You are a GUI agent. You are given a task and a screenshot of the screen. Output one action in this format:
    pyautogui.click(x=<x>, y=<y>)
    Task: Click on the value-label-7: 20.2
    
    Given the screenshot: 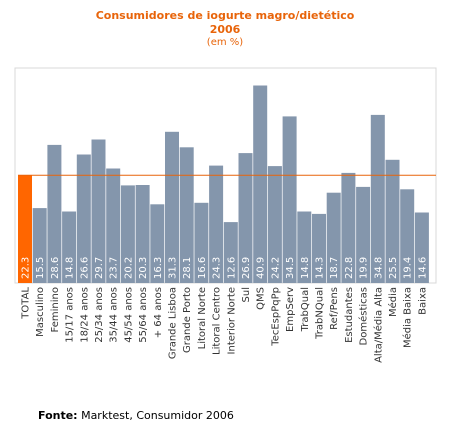 What is the action you would take?
    pyautogui.click(x=128, y=268)
    